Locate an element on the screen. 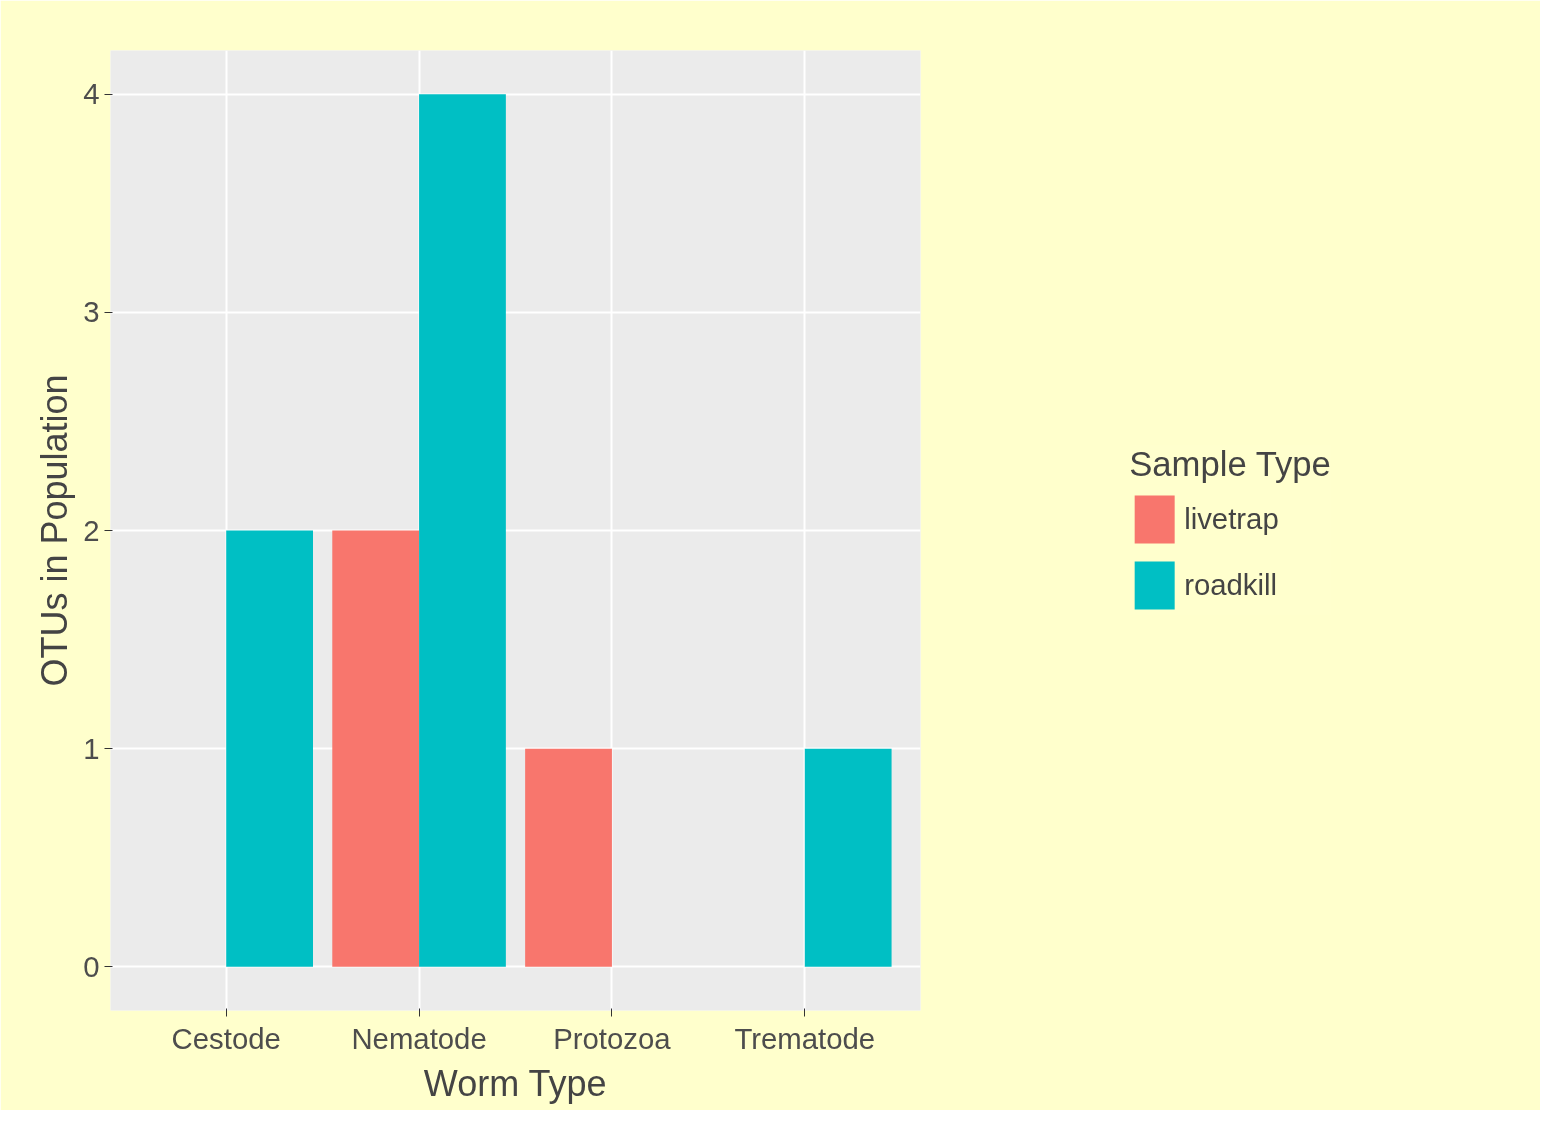 The height and width of the screenshot is (1136, 1567). y-tick-label: 4 is located at coordinates (91, 94).